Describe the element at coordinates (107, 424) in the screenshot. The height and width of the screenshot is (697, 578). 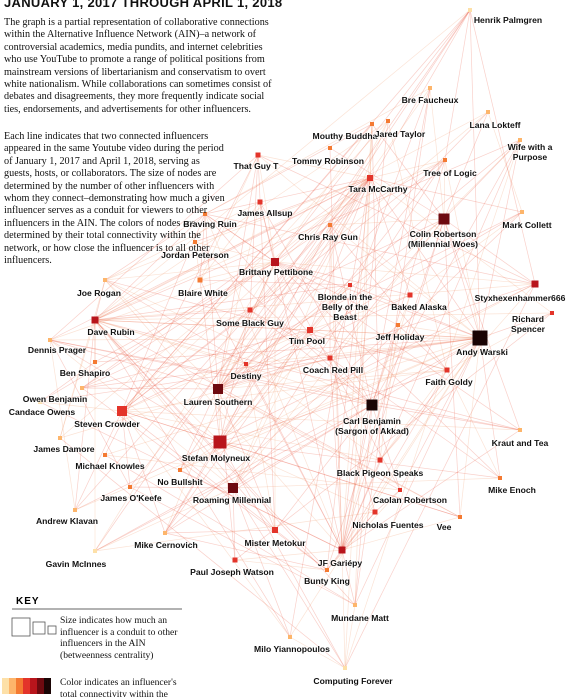
I see `node-label: Steven Crowder` at that location.